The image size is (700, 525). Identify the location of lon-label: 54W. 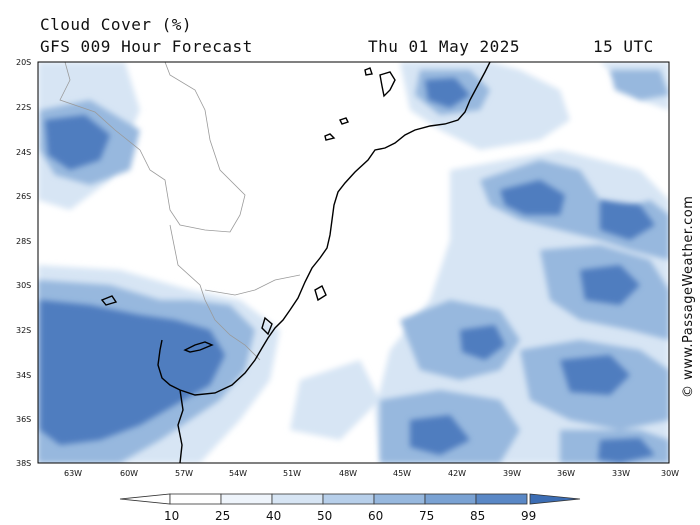
(238, 473).